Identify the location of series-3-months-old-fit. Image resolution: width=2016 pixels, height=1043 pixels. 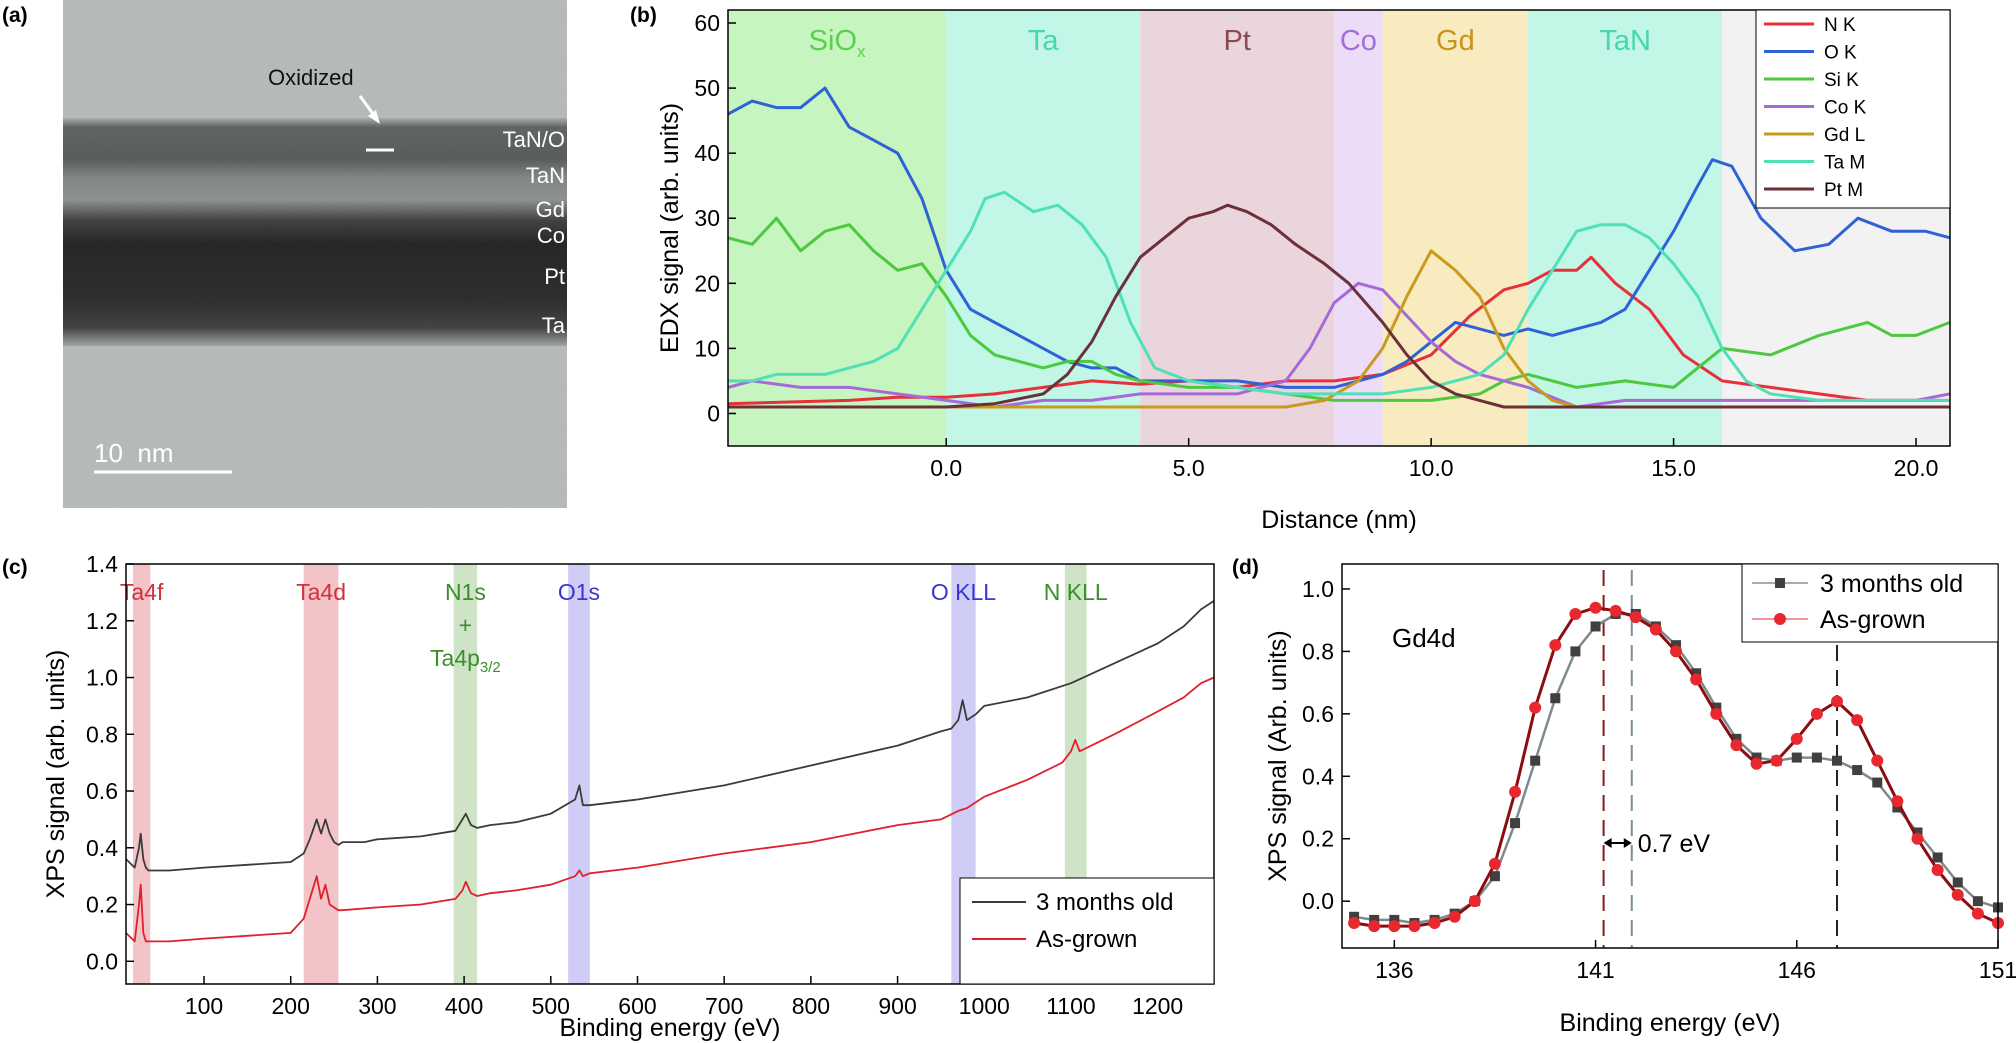
(1676, 768).